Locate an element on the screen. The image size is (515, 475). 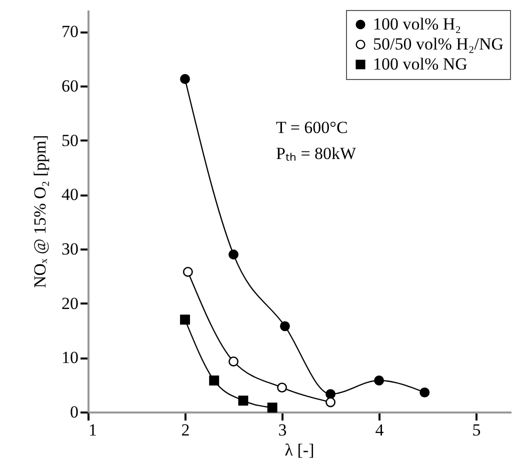
x-axis-title: λ [-] is located at coordinates (299, 450).